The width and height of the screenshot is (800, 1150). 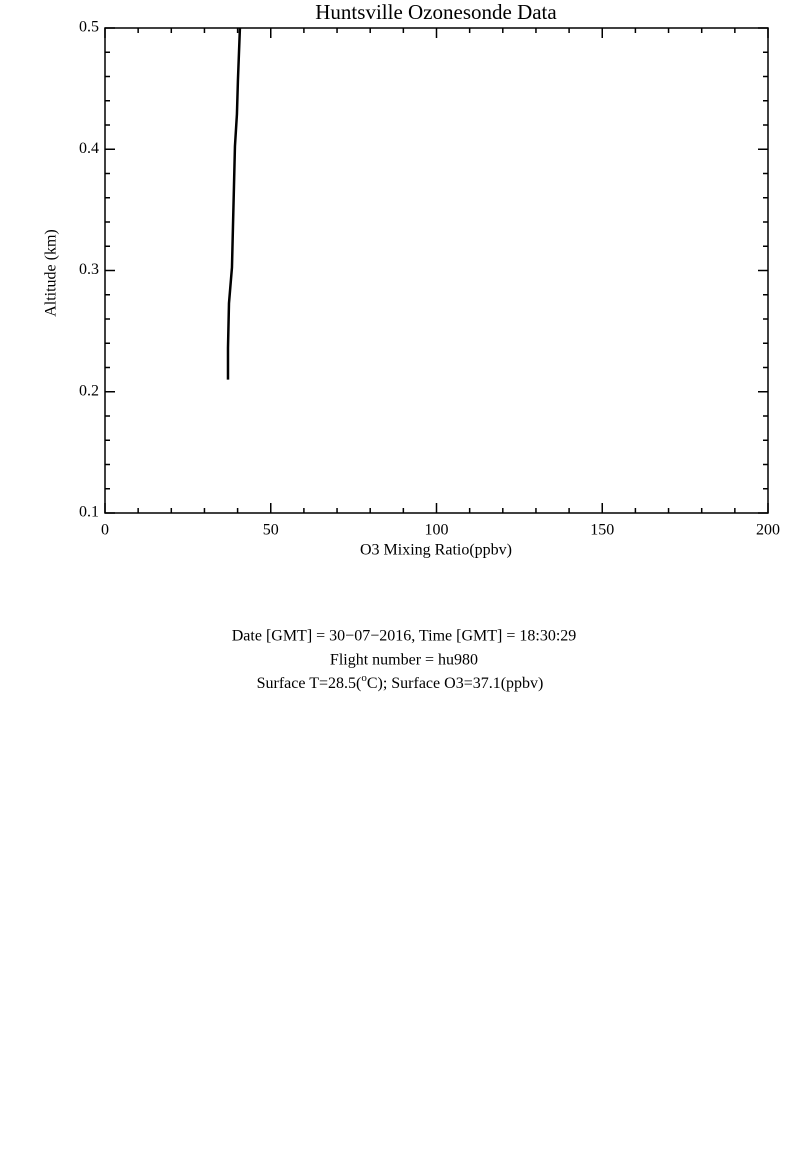 What do you see at coordinates (309, 683) in the screenshot?
I see `footer-text: Surface T=28.5(` at bounding box center [309, 683].